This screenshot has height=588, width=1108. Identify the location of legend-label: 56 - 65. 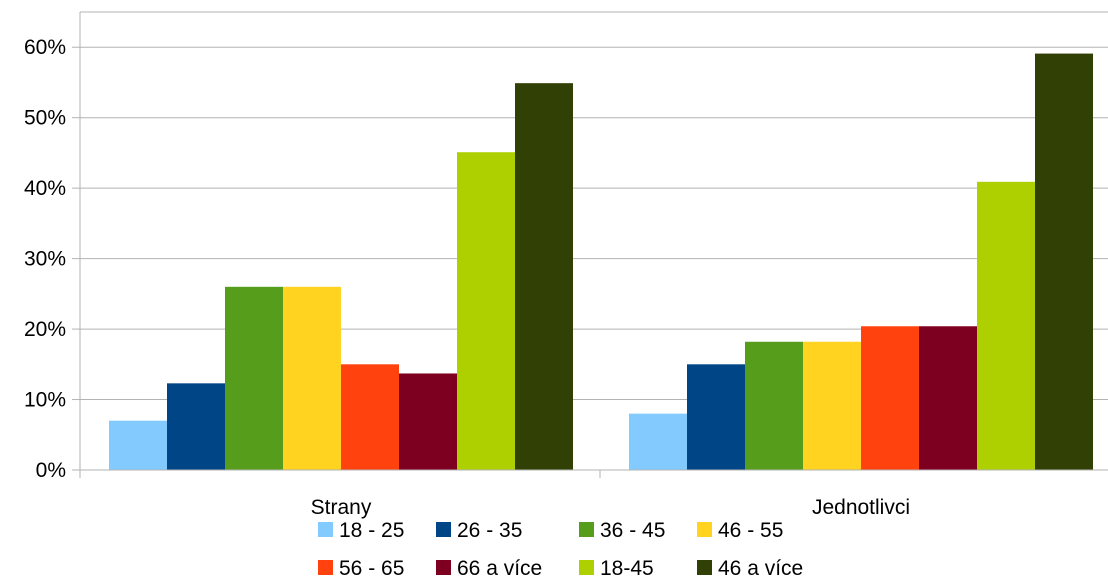
(371, 568).